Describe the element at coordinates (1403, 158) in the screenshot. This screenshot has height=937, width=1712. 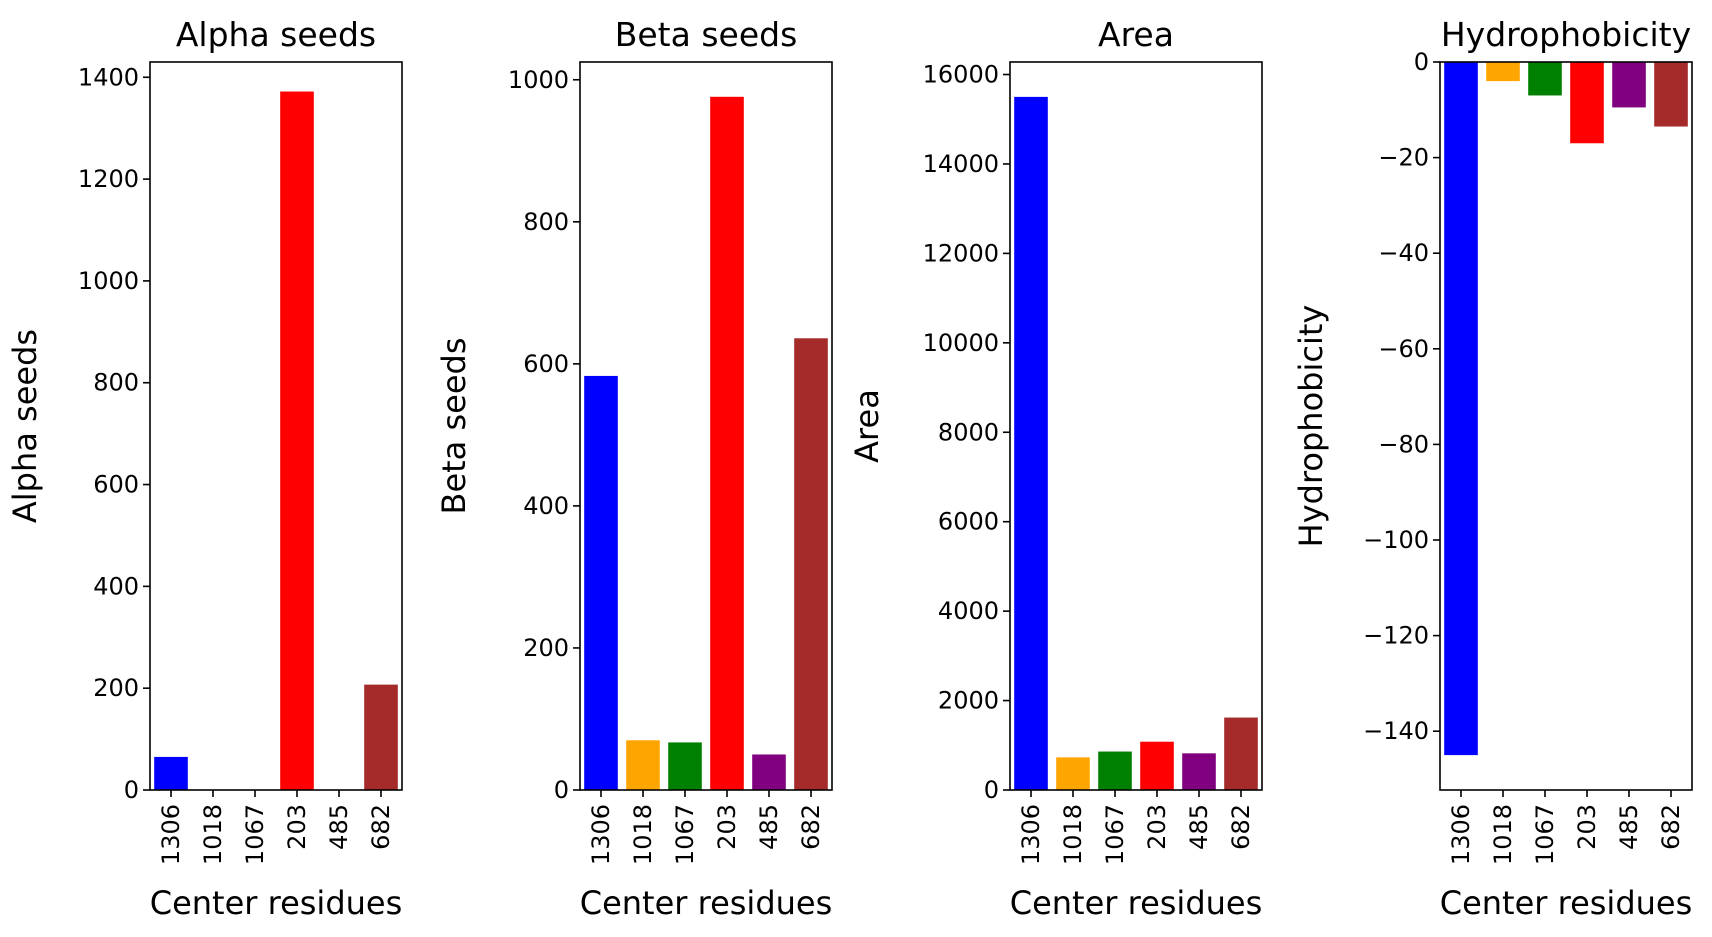
I see `y-tick-label: −20` at that location.